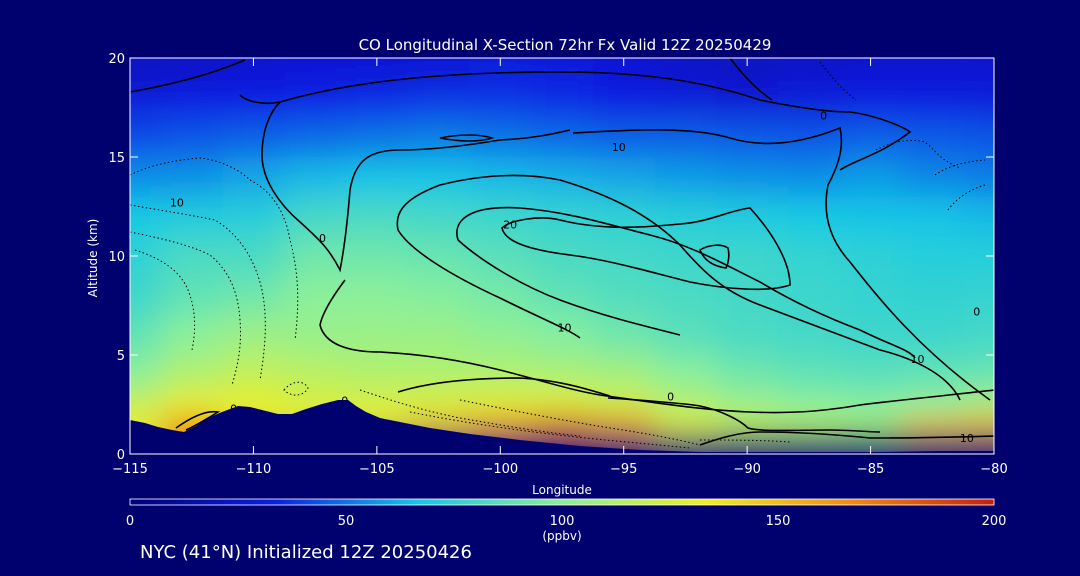 This screenshot has width=1080, height=576. What do you see at coordinates (561, 536) in the screenshot?
I see `colorbar-unit-label: (ppbv)` at bounding box center [561, 536].